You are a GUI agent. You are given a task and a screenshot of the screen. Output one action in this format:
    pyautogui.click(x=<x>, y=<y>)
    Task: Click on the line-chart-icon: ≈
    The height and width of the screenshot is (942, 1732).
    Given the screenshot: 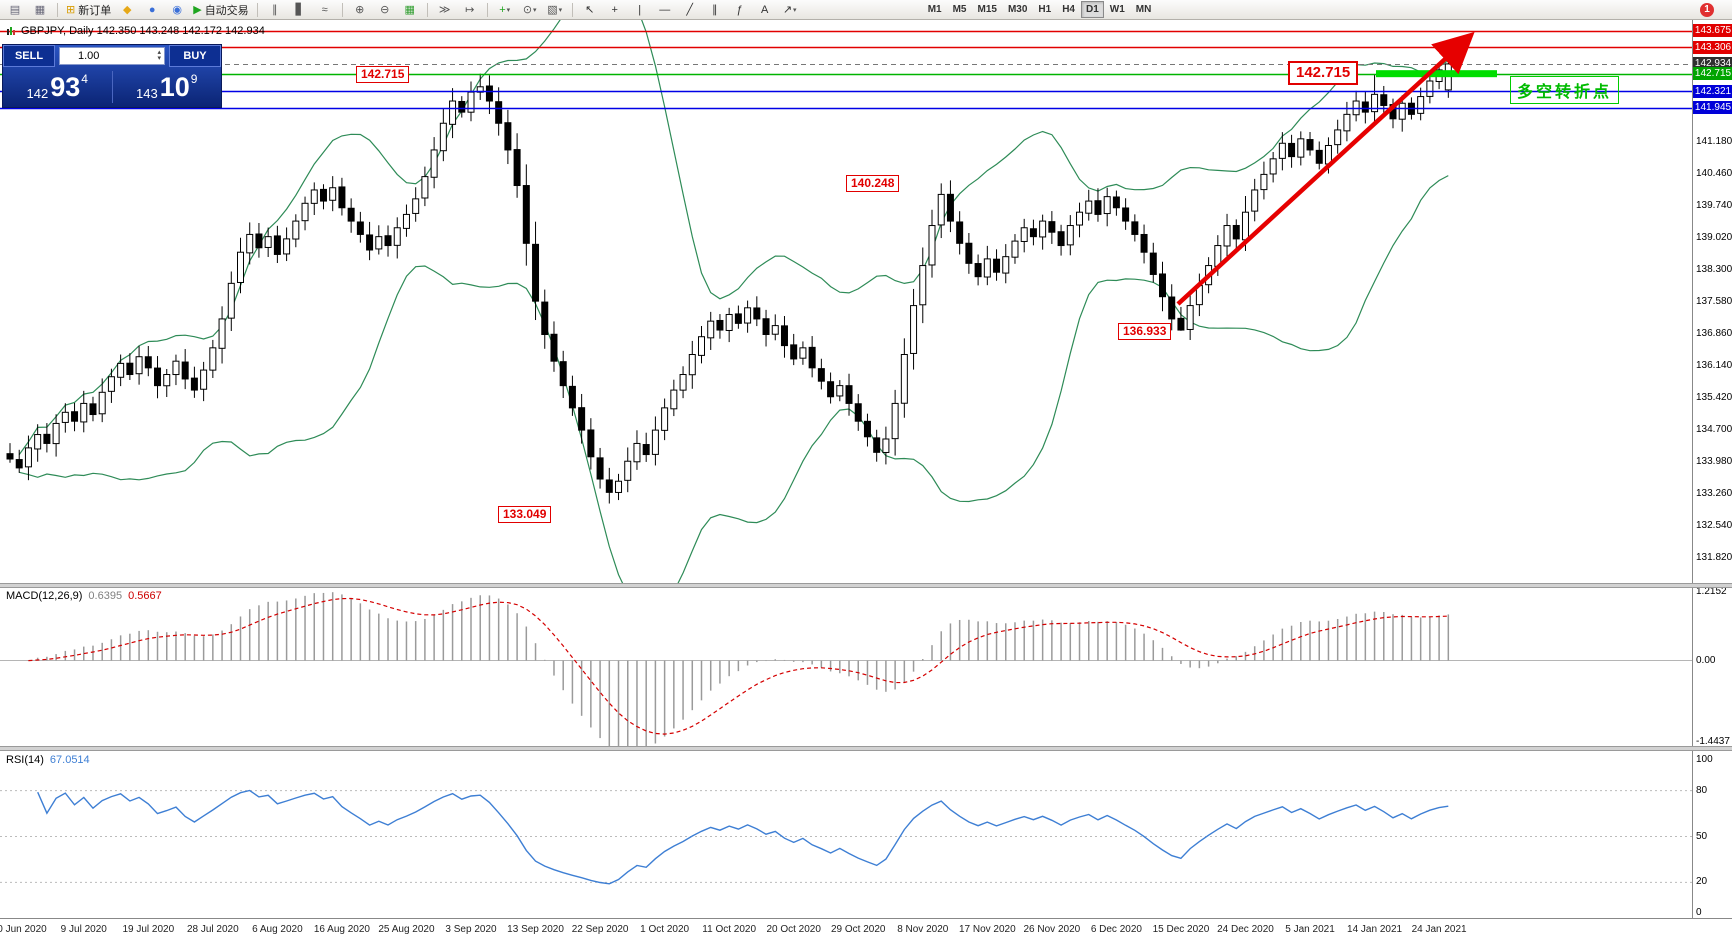 What is the action you would take?
    pyautogui.click(x=325, y=9)
    